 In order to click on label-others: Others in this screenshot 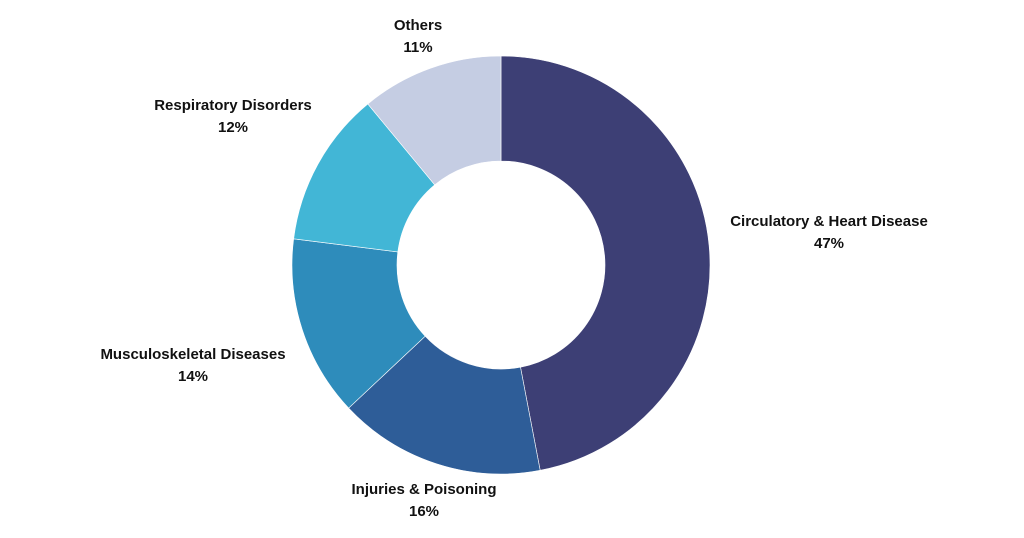, I will do `click(418, 25)`.